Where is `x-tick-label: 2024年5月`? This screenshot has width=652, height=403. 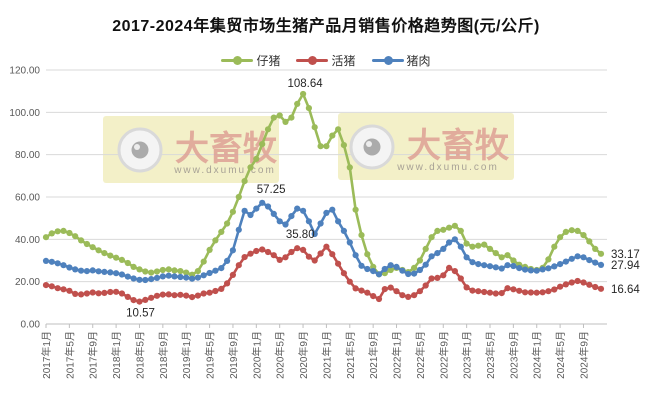 x-tick-label: 2024年5月 is located at coordinates (560, 355).